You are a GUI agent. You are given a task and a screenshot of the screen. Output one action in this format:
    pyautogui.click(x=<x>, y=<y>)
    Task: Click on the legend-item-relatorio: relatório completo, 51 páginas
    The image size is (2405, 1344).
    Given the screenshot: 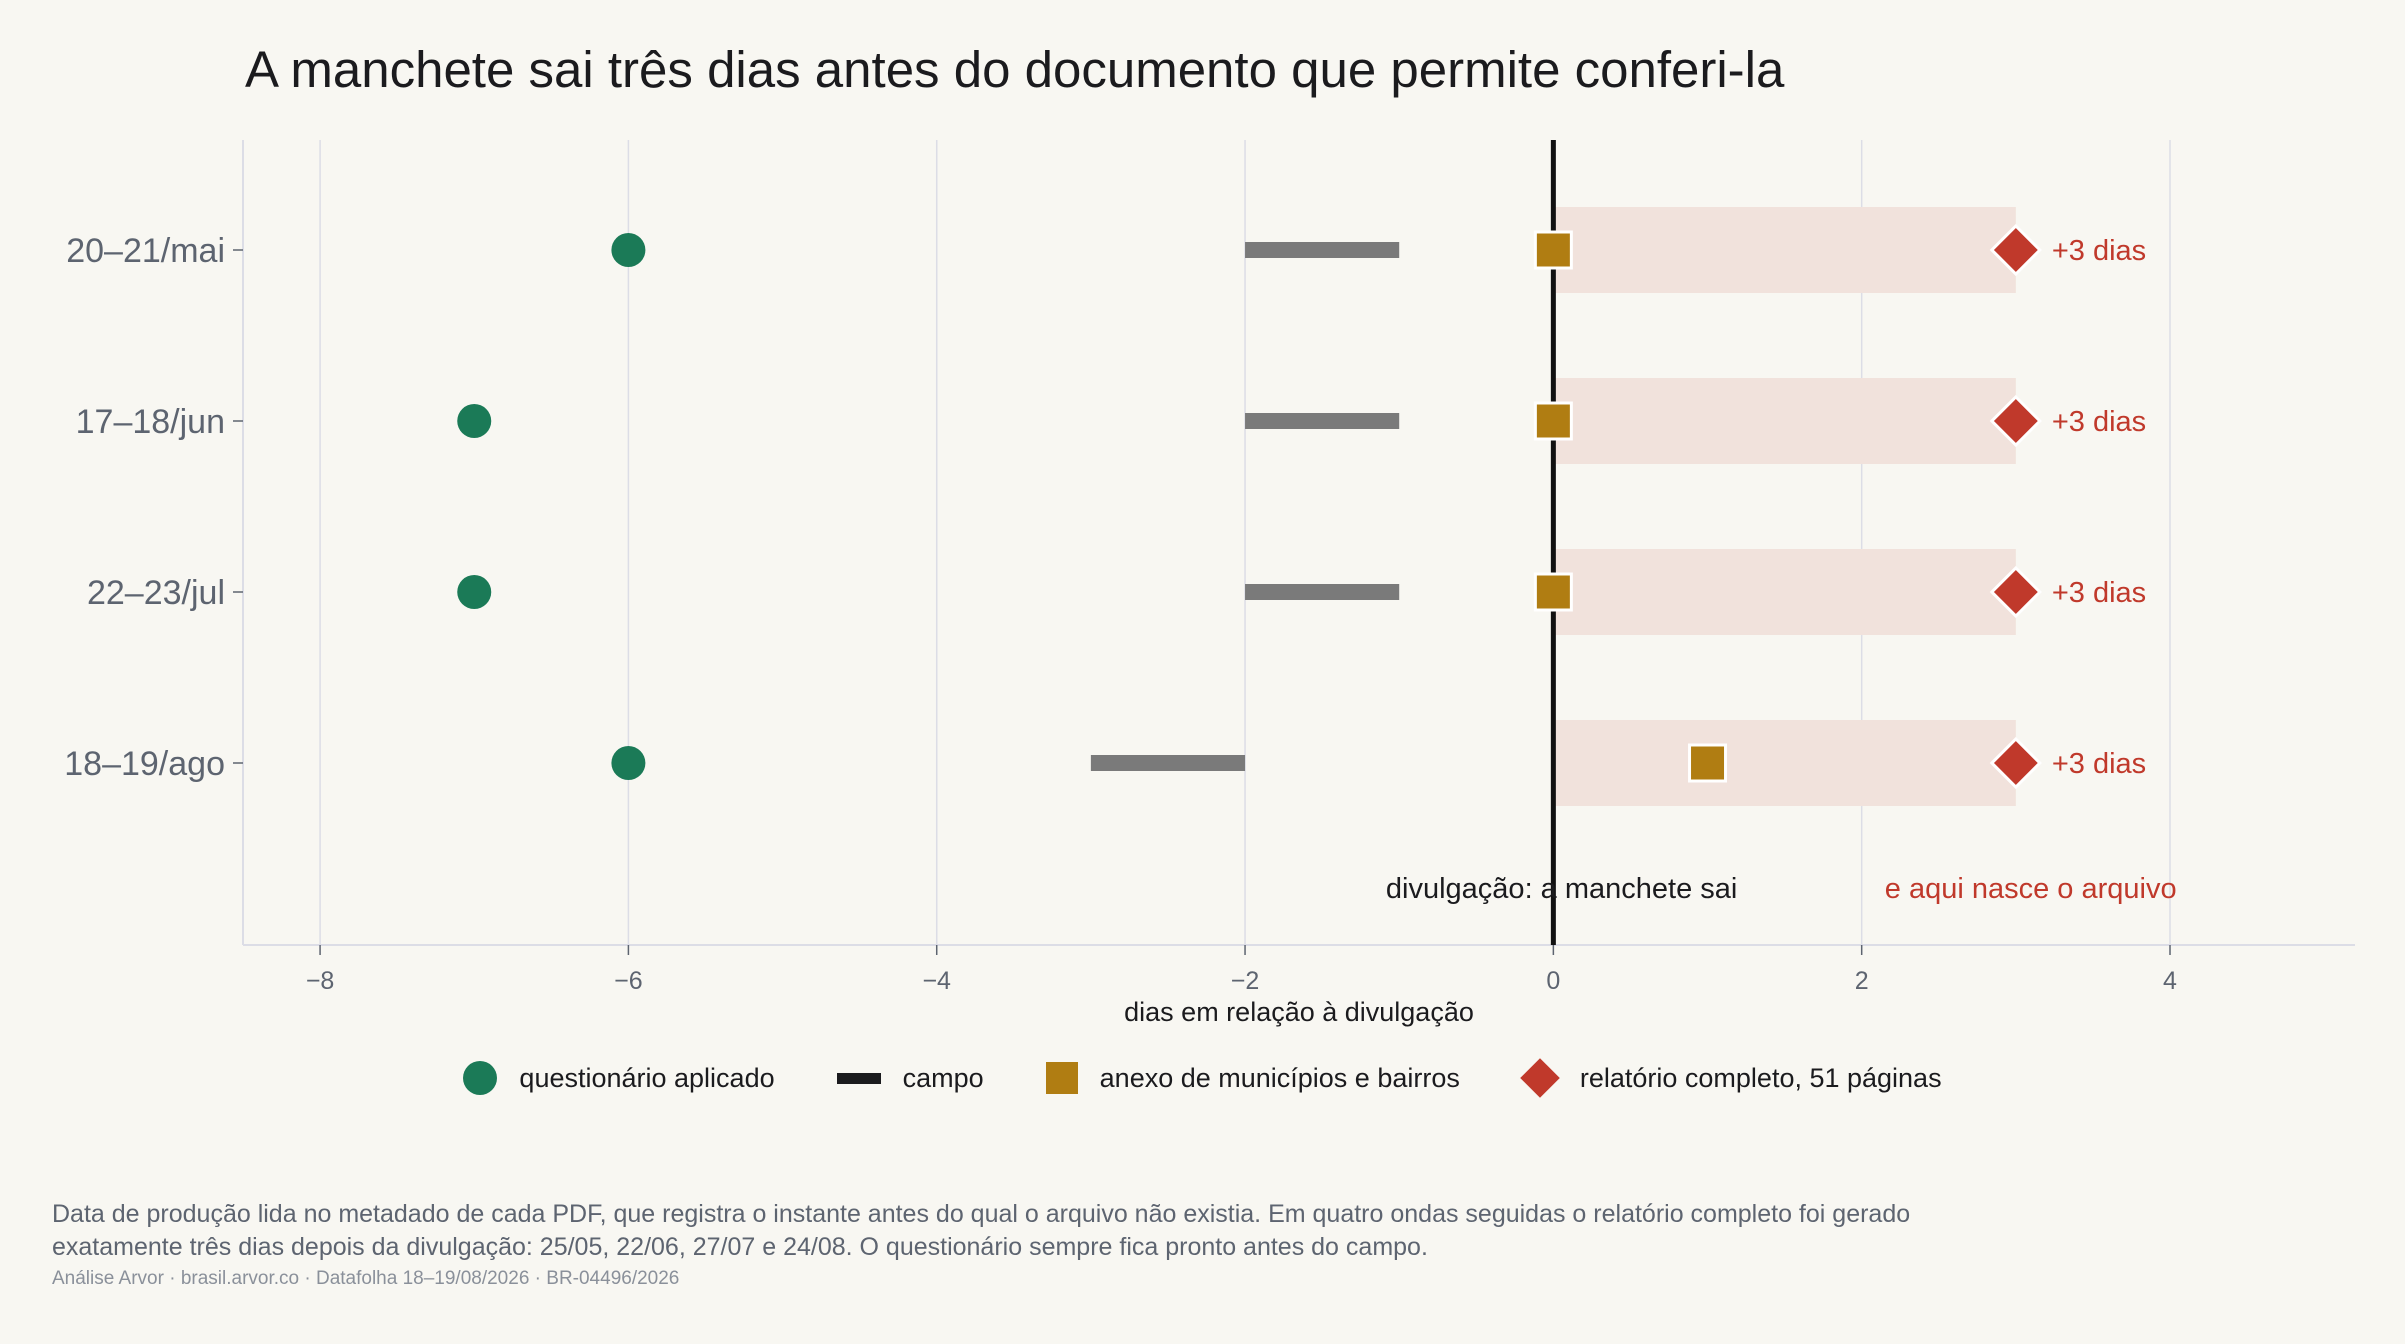 What is the action you would take?
    pyautogui.click(x=1731, y=1078)
    